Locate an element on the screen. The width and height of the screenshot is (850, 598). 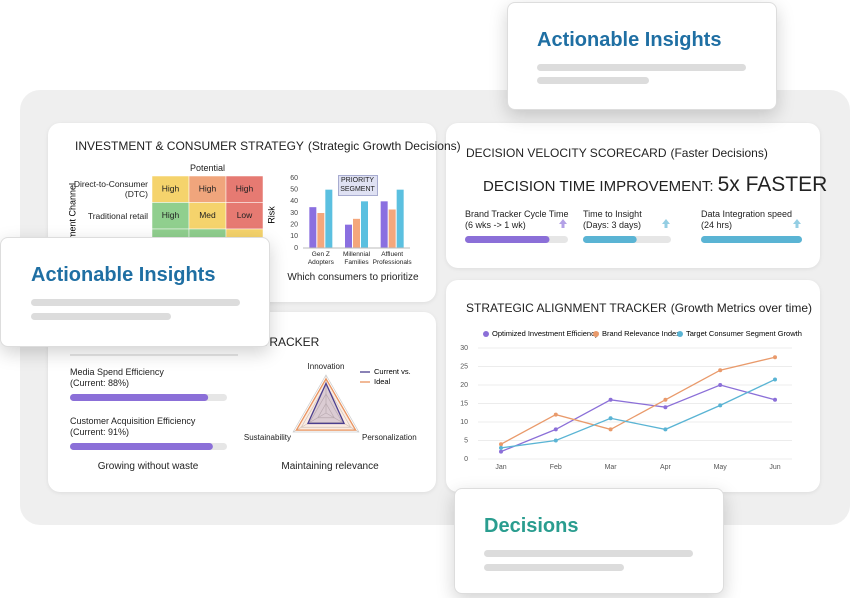
y-axis-label: Investment Channel is located at coordinates (72, 223).